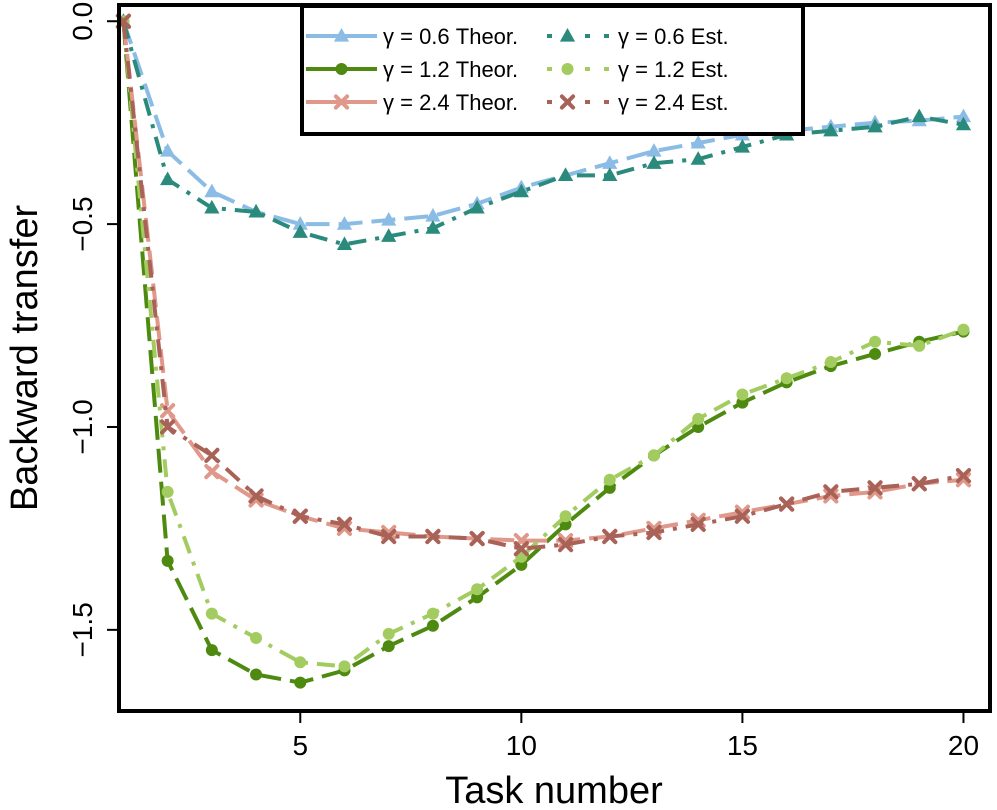  What do you see at coordinates (742, 745) in the screenshot?
I see `x-tick-label: 15` at bounding box center [742, 745].